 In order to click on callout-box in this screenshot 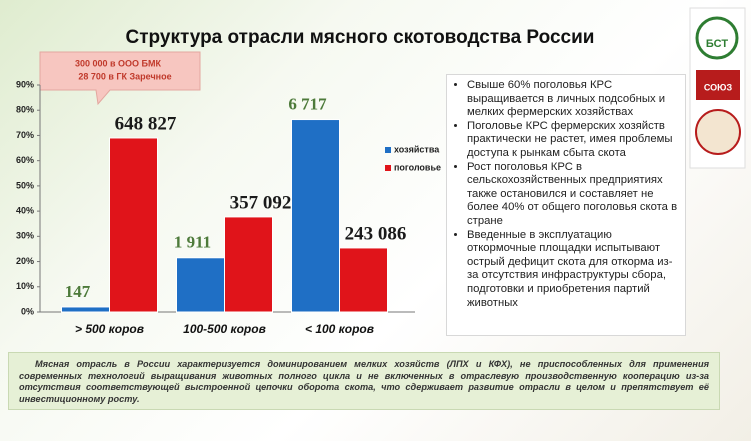, I will do `click(120, 78)`.